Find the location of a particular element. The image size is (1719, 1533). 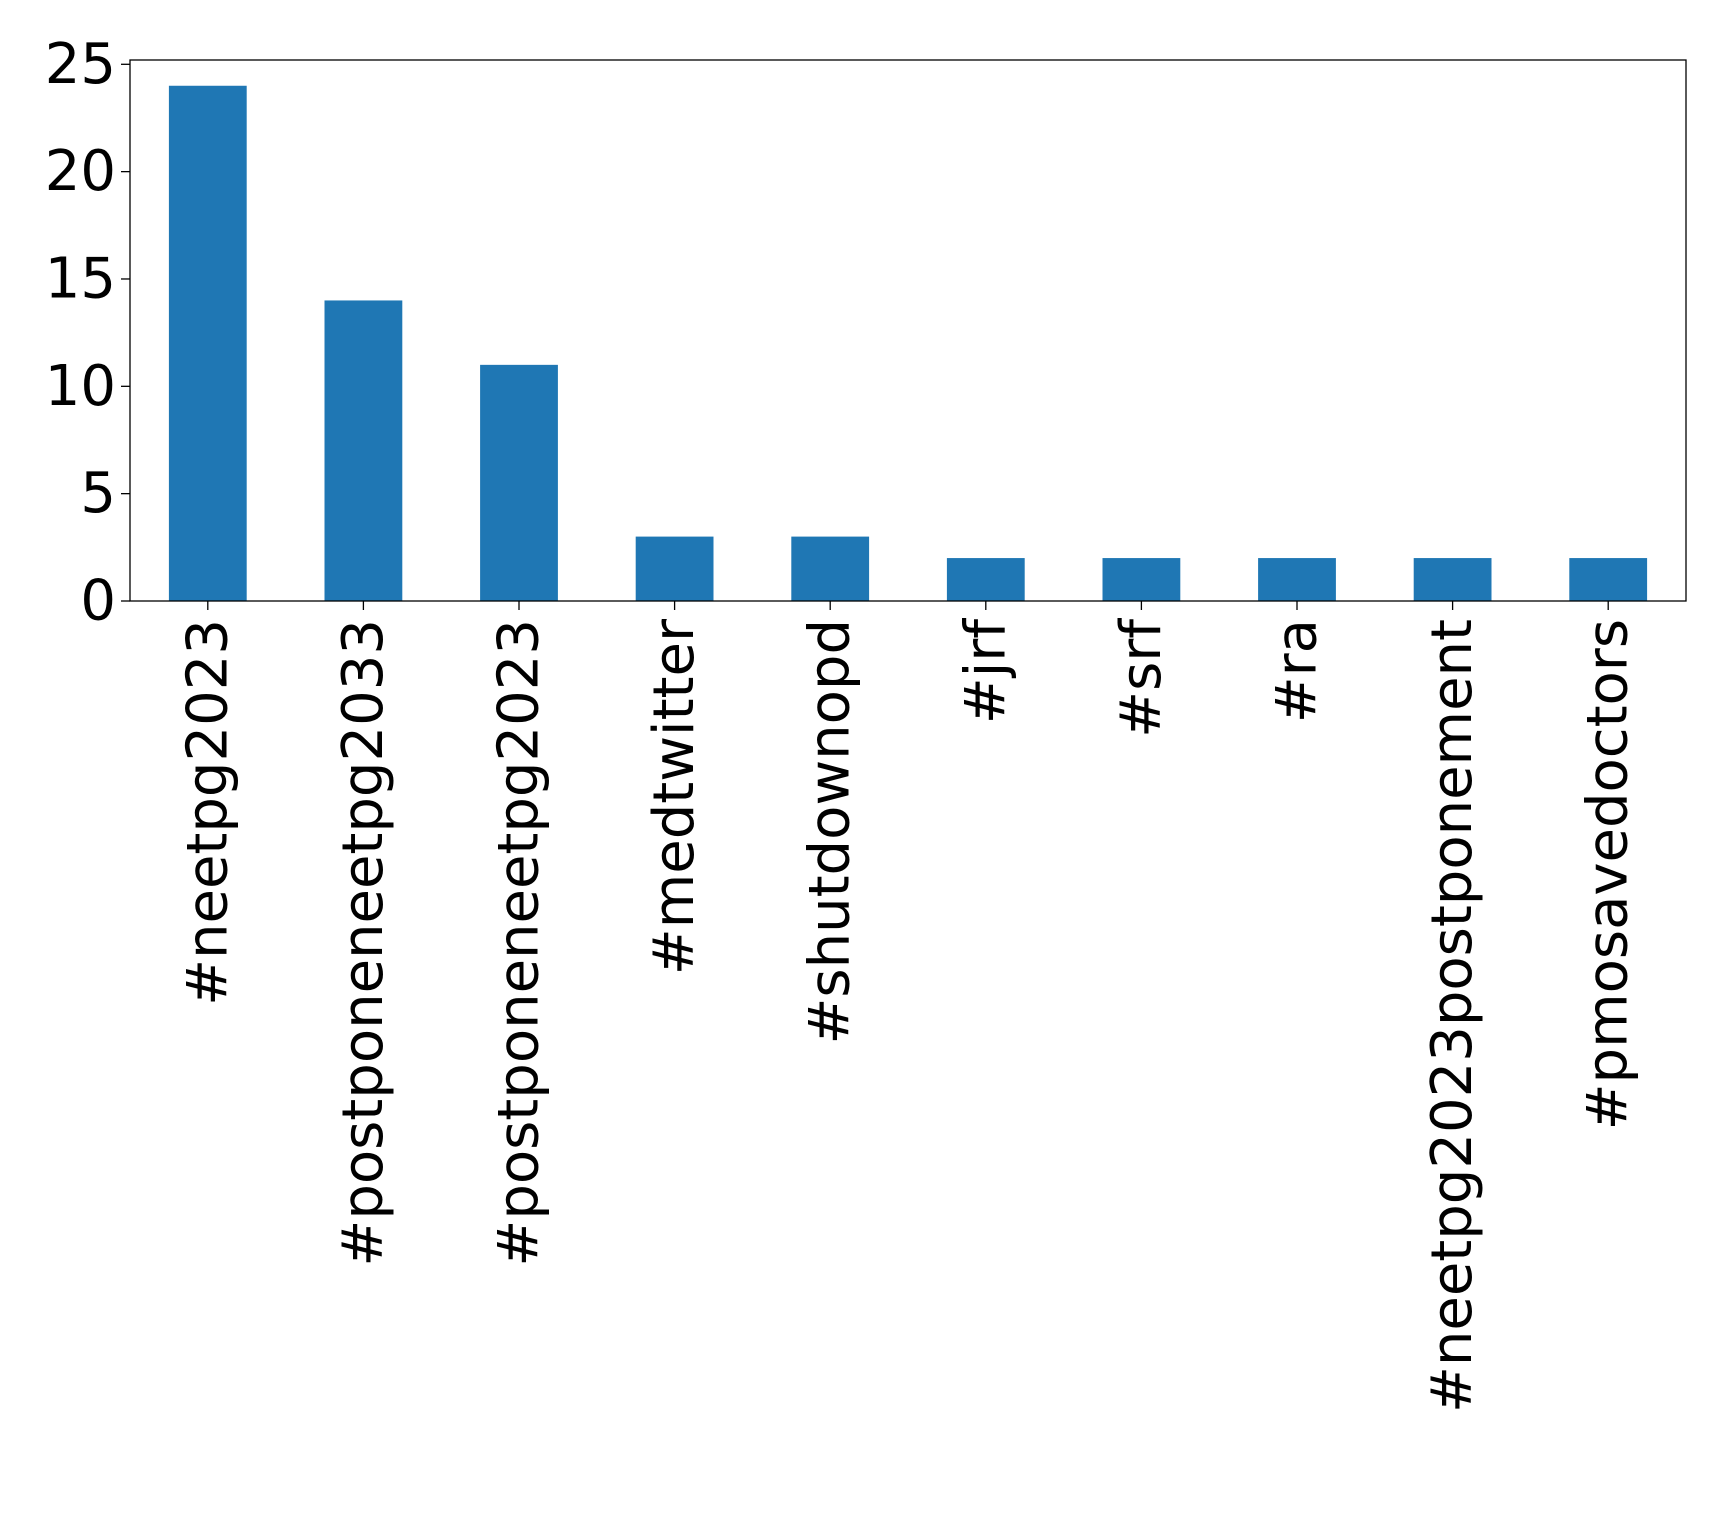

y-tick-label-3: 15 is located at coordinates (80, 278).